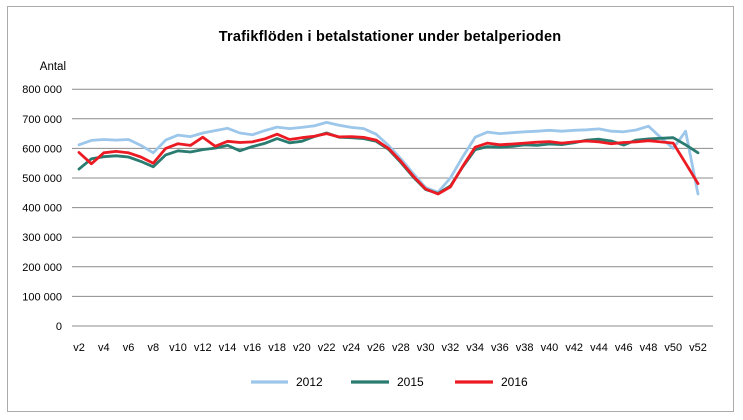 This screenshot has height=420, width=743. I want to click on x-tick-label: v34, so click(475, 348).